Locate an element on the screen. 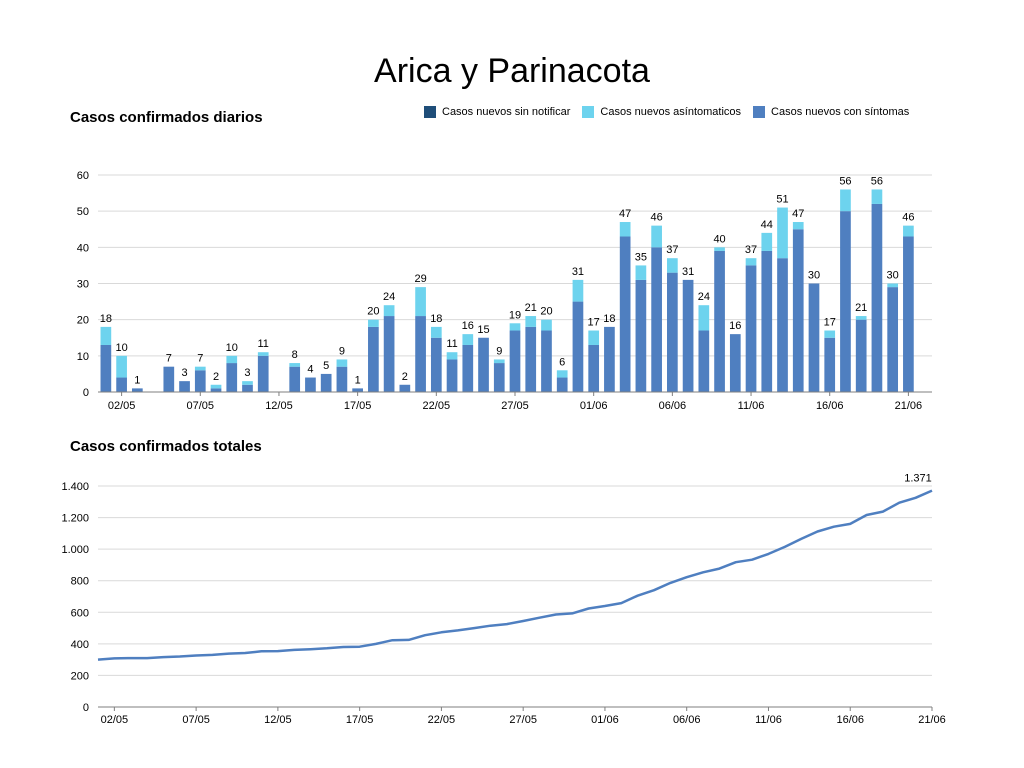 The image size is (1024, 768). daily-bar-total-label: 20 is located at coordinates (546, 312).